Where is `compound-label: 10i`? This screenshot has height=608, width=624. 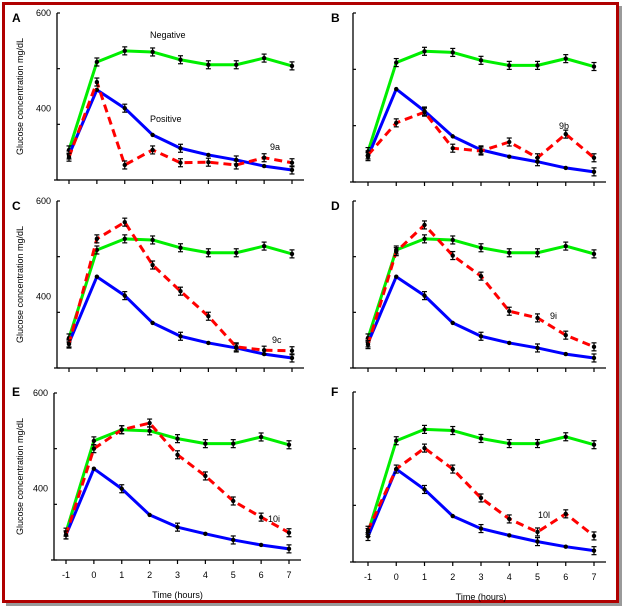
compound-label: 10i is located at coordinates (274, 519).